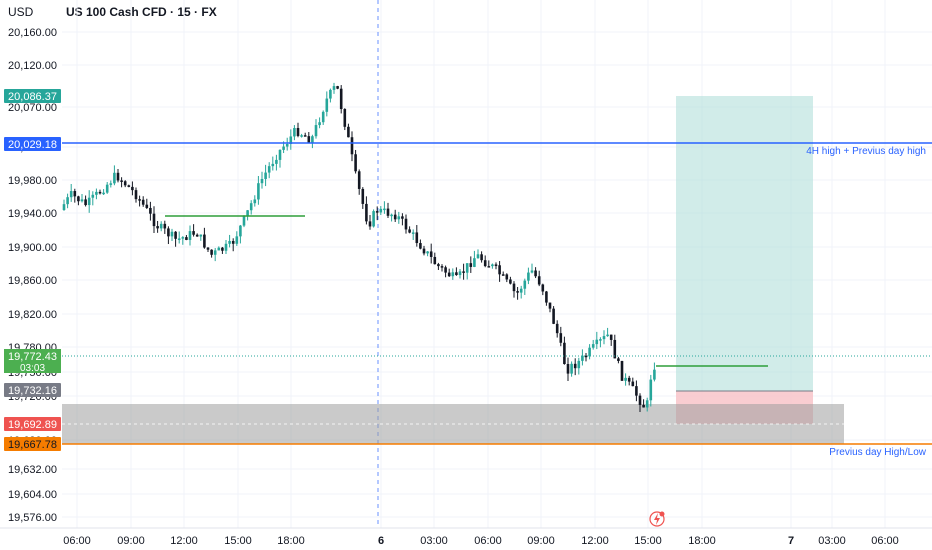  What do you see at coordinates (32, 66) in the screenshot?
I see `y-tick-label: 20,120.00` at bounding box center [32, 66].